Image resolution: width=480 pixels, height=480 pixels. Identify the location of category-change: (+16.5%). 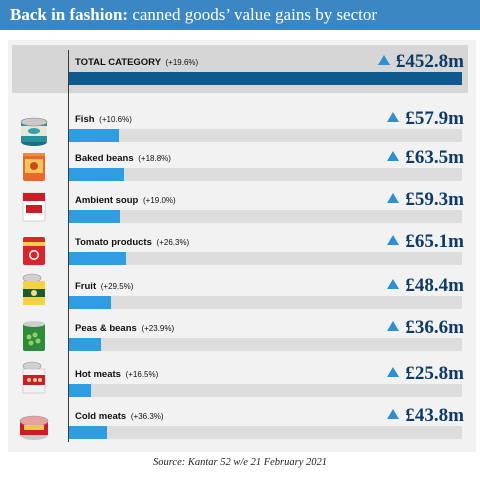
(142, 374).